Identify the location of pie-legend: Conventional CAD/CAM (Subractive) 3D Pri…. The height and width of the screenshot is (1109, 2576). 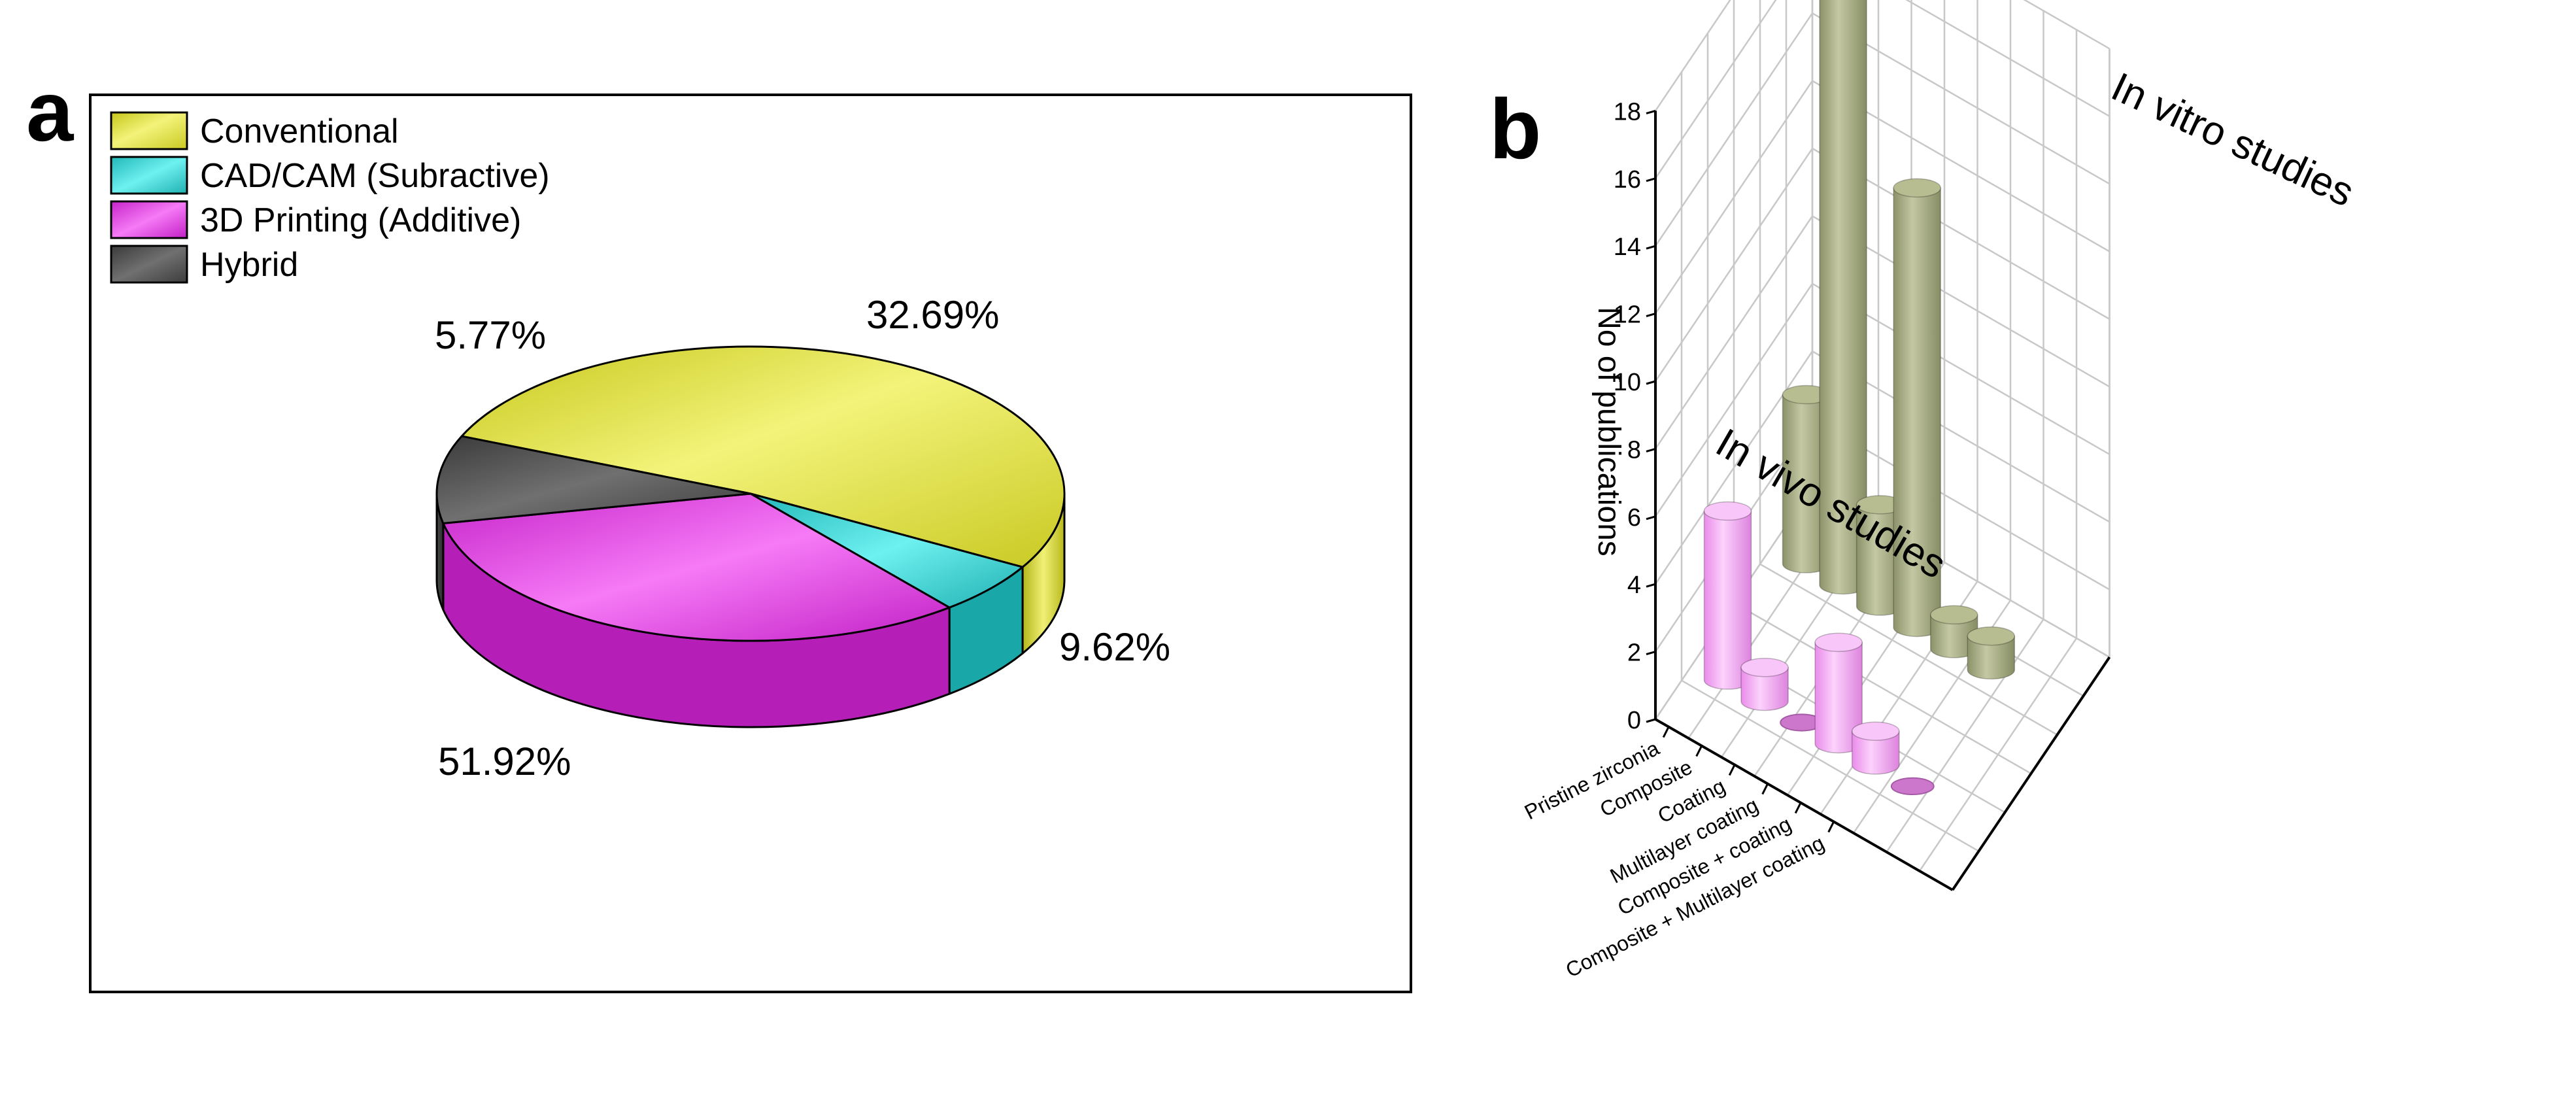
(330, 197).